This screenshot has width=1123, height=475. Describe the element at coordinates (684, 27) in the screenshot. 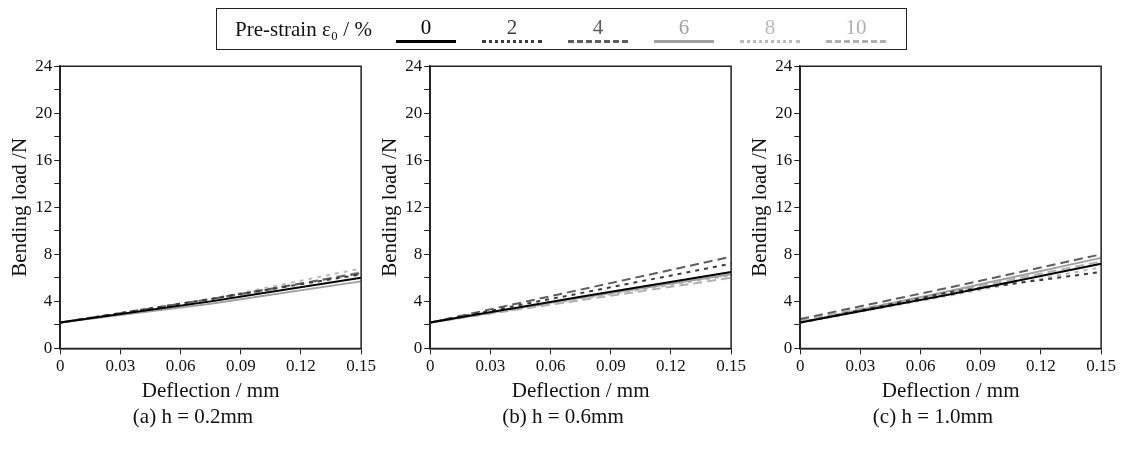

I see `text: 6` at that location.